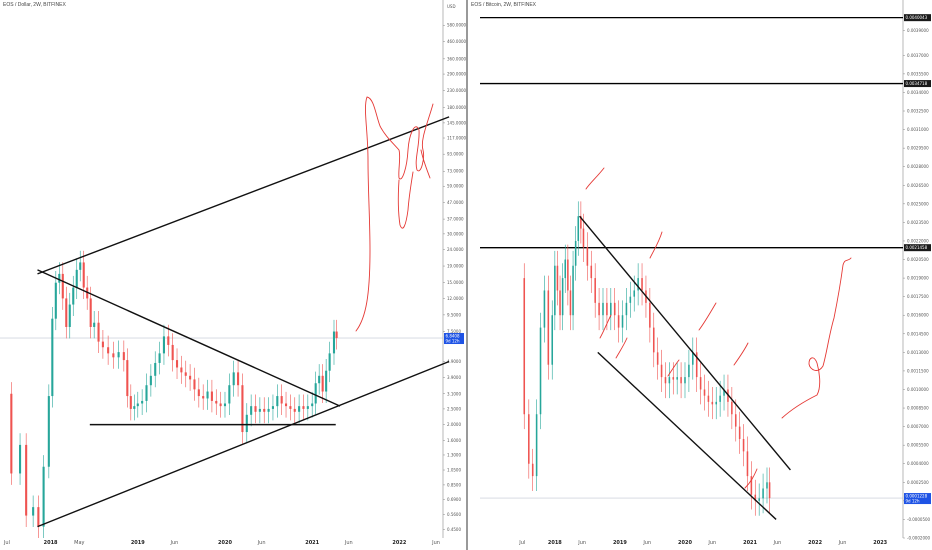 This screenshot has width=932, height=550. I want to click on chart-2-y-tick-label: 0.0011500, so click(918, 370).